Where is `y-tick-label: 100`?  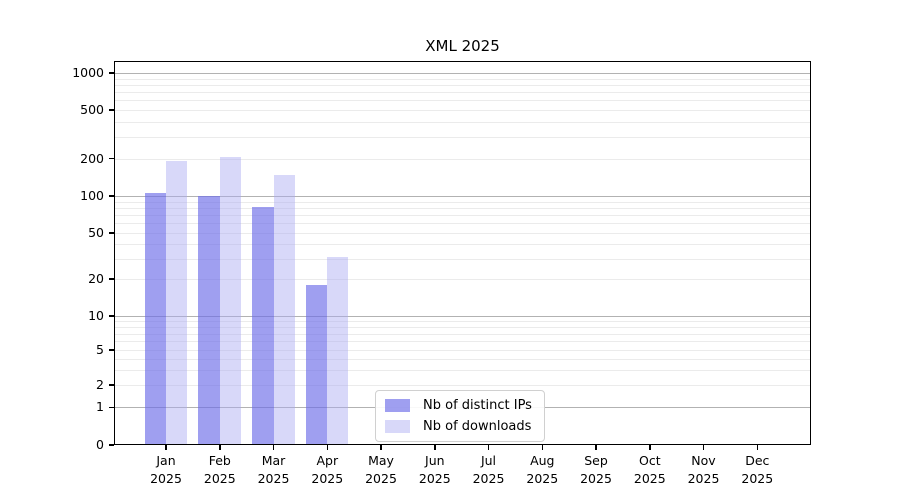
y-tick-label: 100 is located at coordinates (92, 195).